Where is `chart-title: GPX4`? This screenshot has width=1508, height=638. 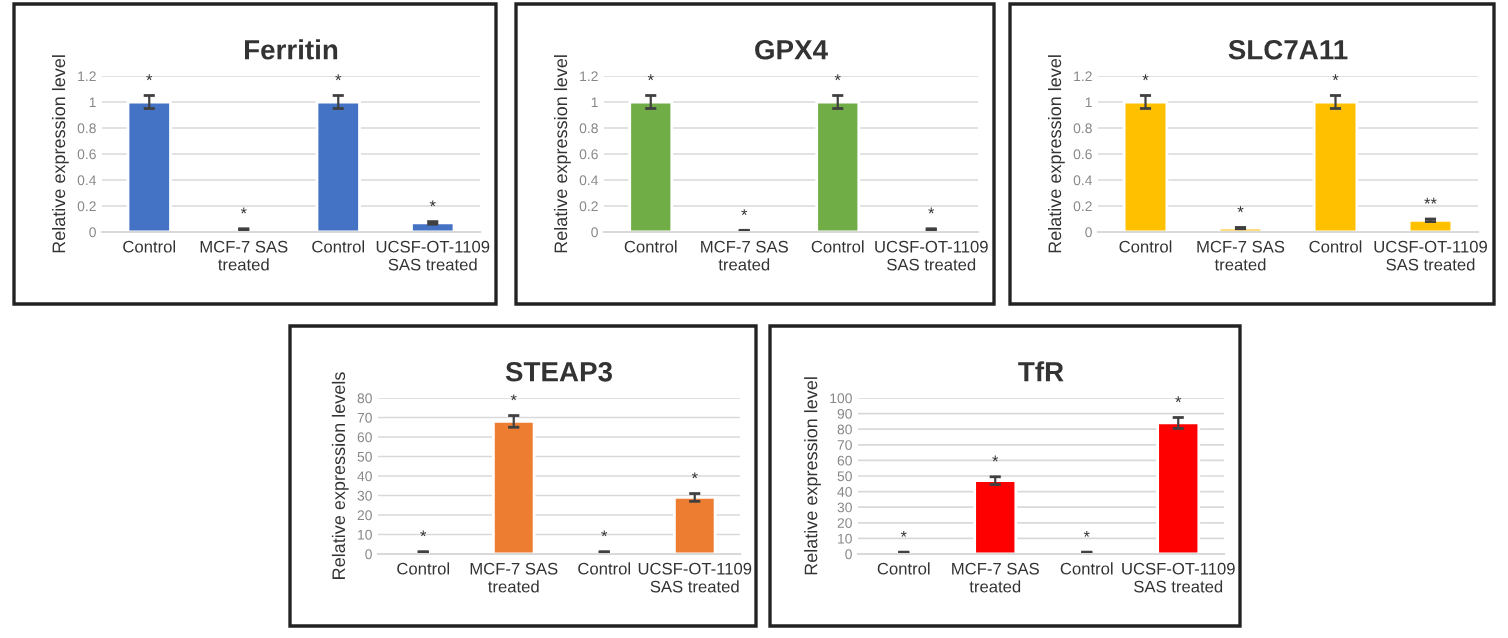
chart-title: GPX4 is located at coordinates (791, 49).